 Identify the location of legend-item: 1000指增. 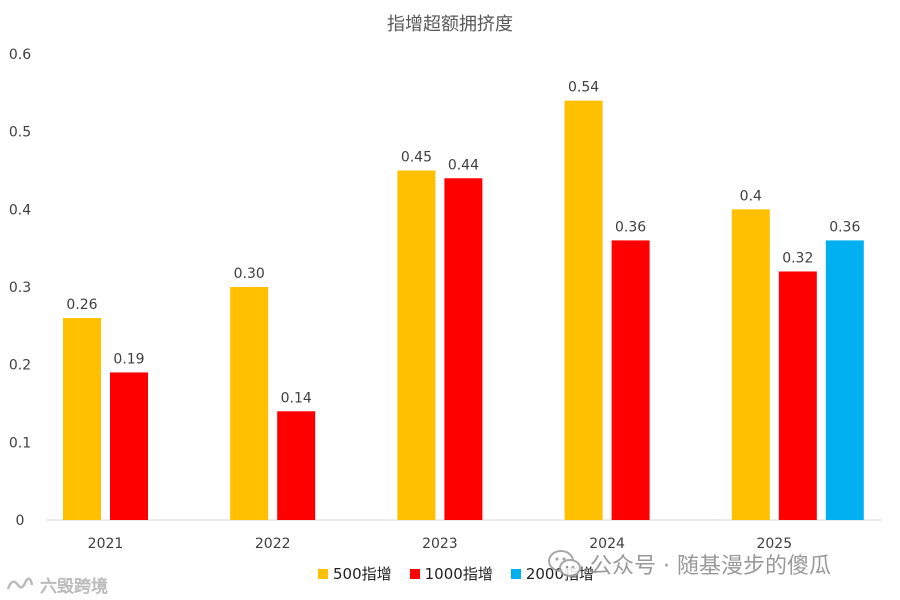
(451, 573).